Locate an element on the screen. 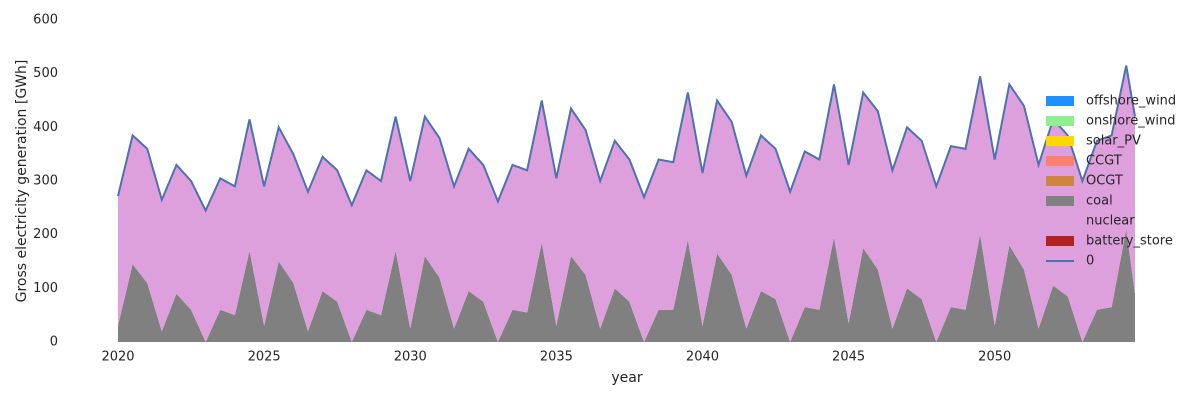 The width and height of the screenshot is (1200, 404). x-tick-label: 2020 is located at coordinates (117, 357).